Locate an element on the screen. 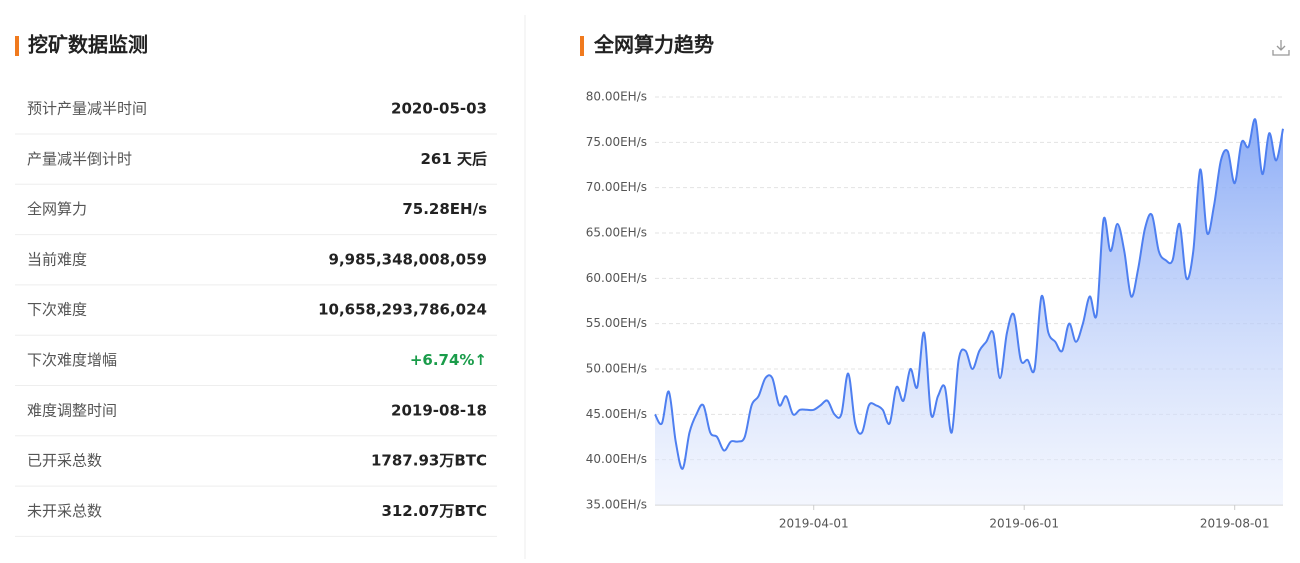 The height and width of the screenshot is (563, 1300). row-value: 1787.93万BTC is located at coordinates (429, 461).